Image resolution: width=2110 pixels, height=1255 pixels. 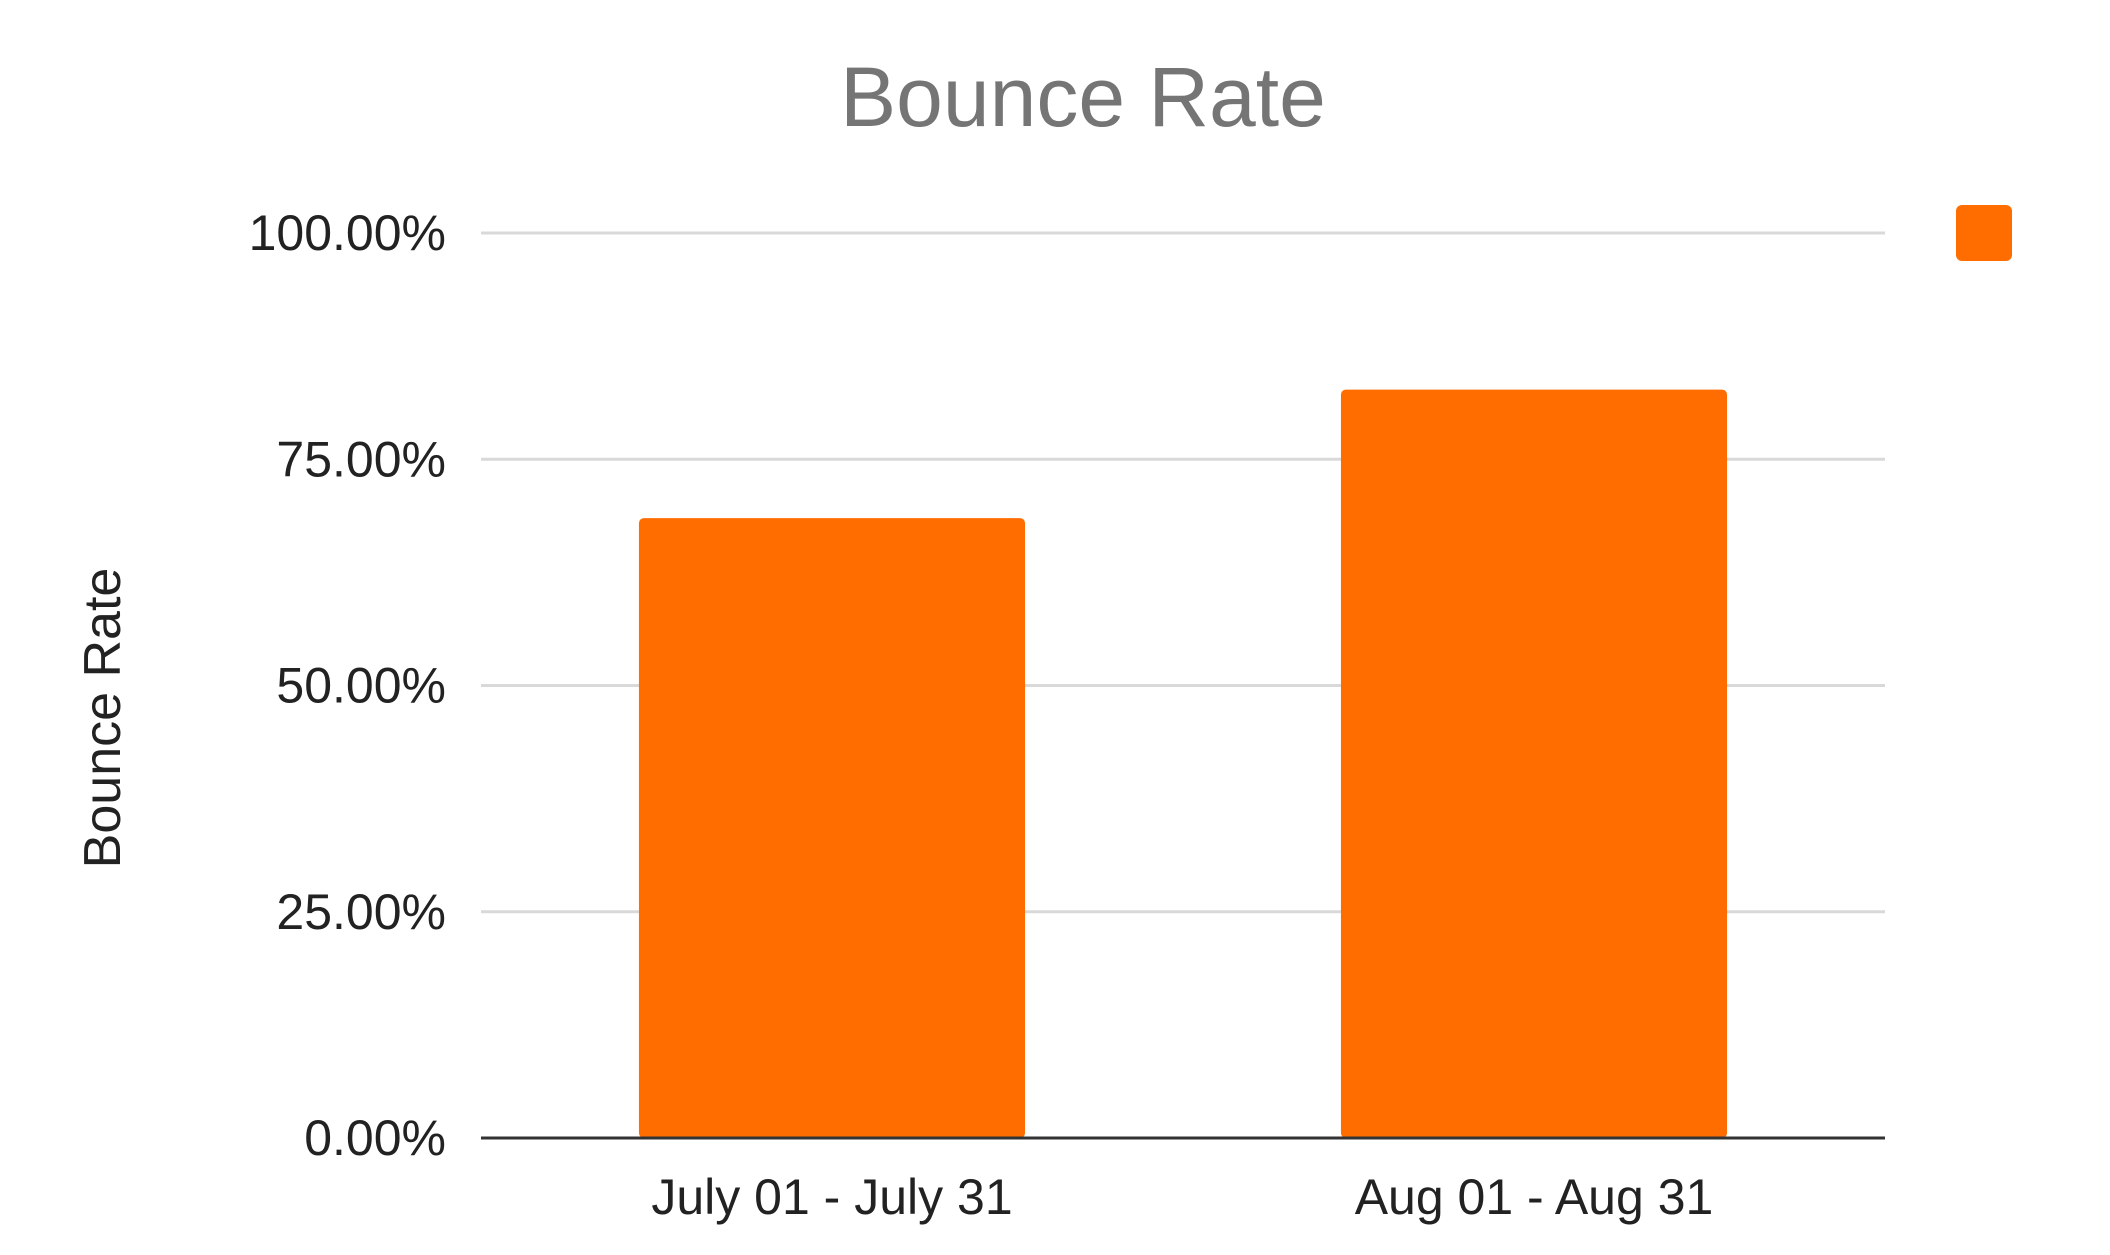 I want to click on y-tick-label: 75.00%, so click(x=361, y=459).